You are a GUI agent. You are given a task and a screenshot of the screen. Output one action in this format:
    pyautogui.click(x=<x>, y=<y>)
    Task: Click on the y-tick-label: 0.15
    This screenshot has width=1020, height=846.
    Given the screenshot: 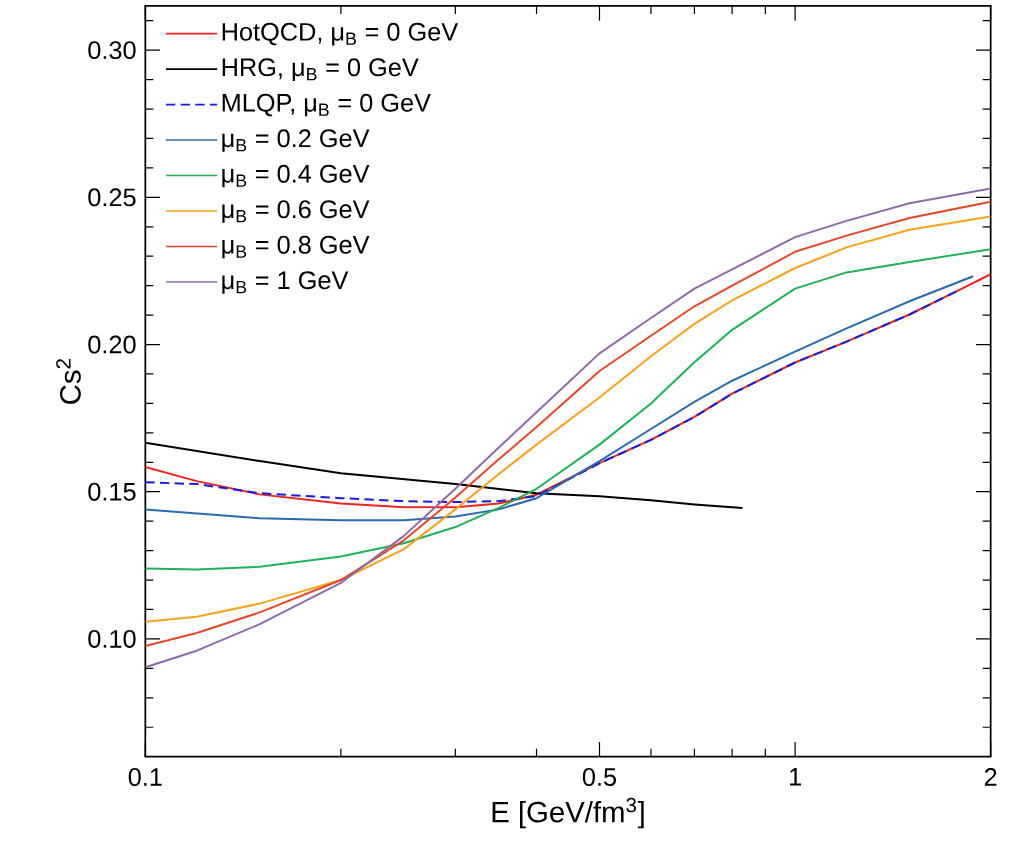 What is the action you would take?
    pyautogui.click(x=112, y=491)
    